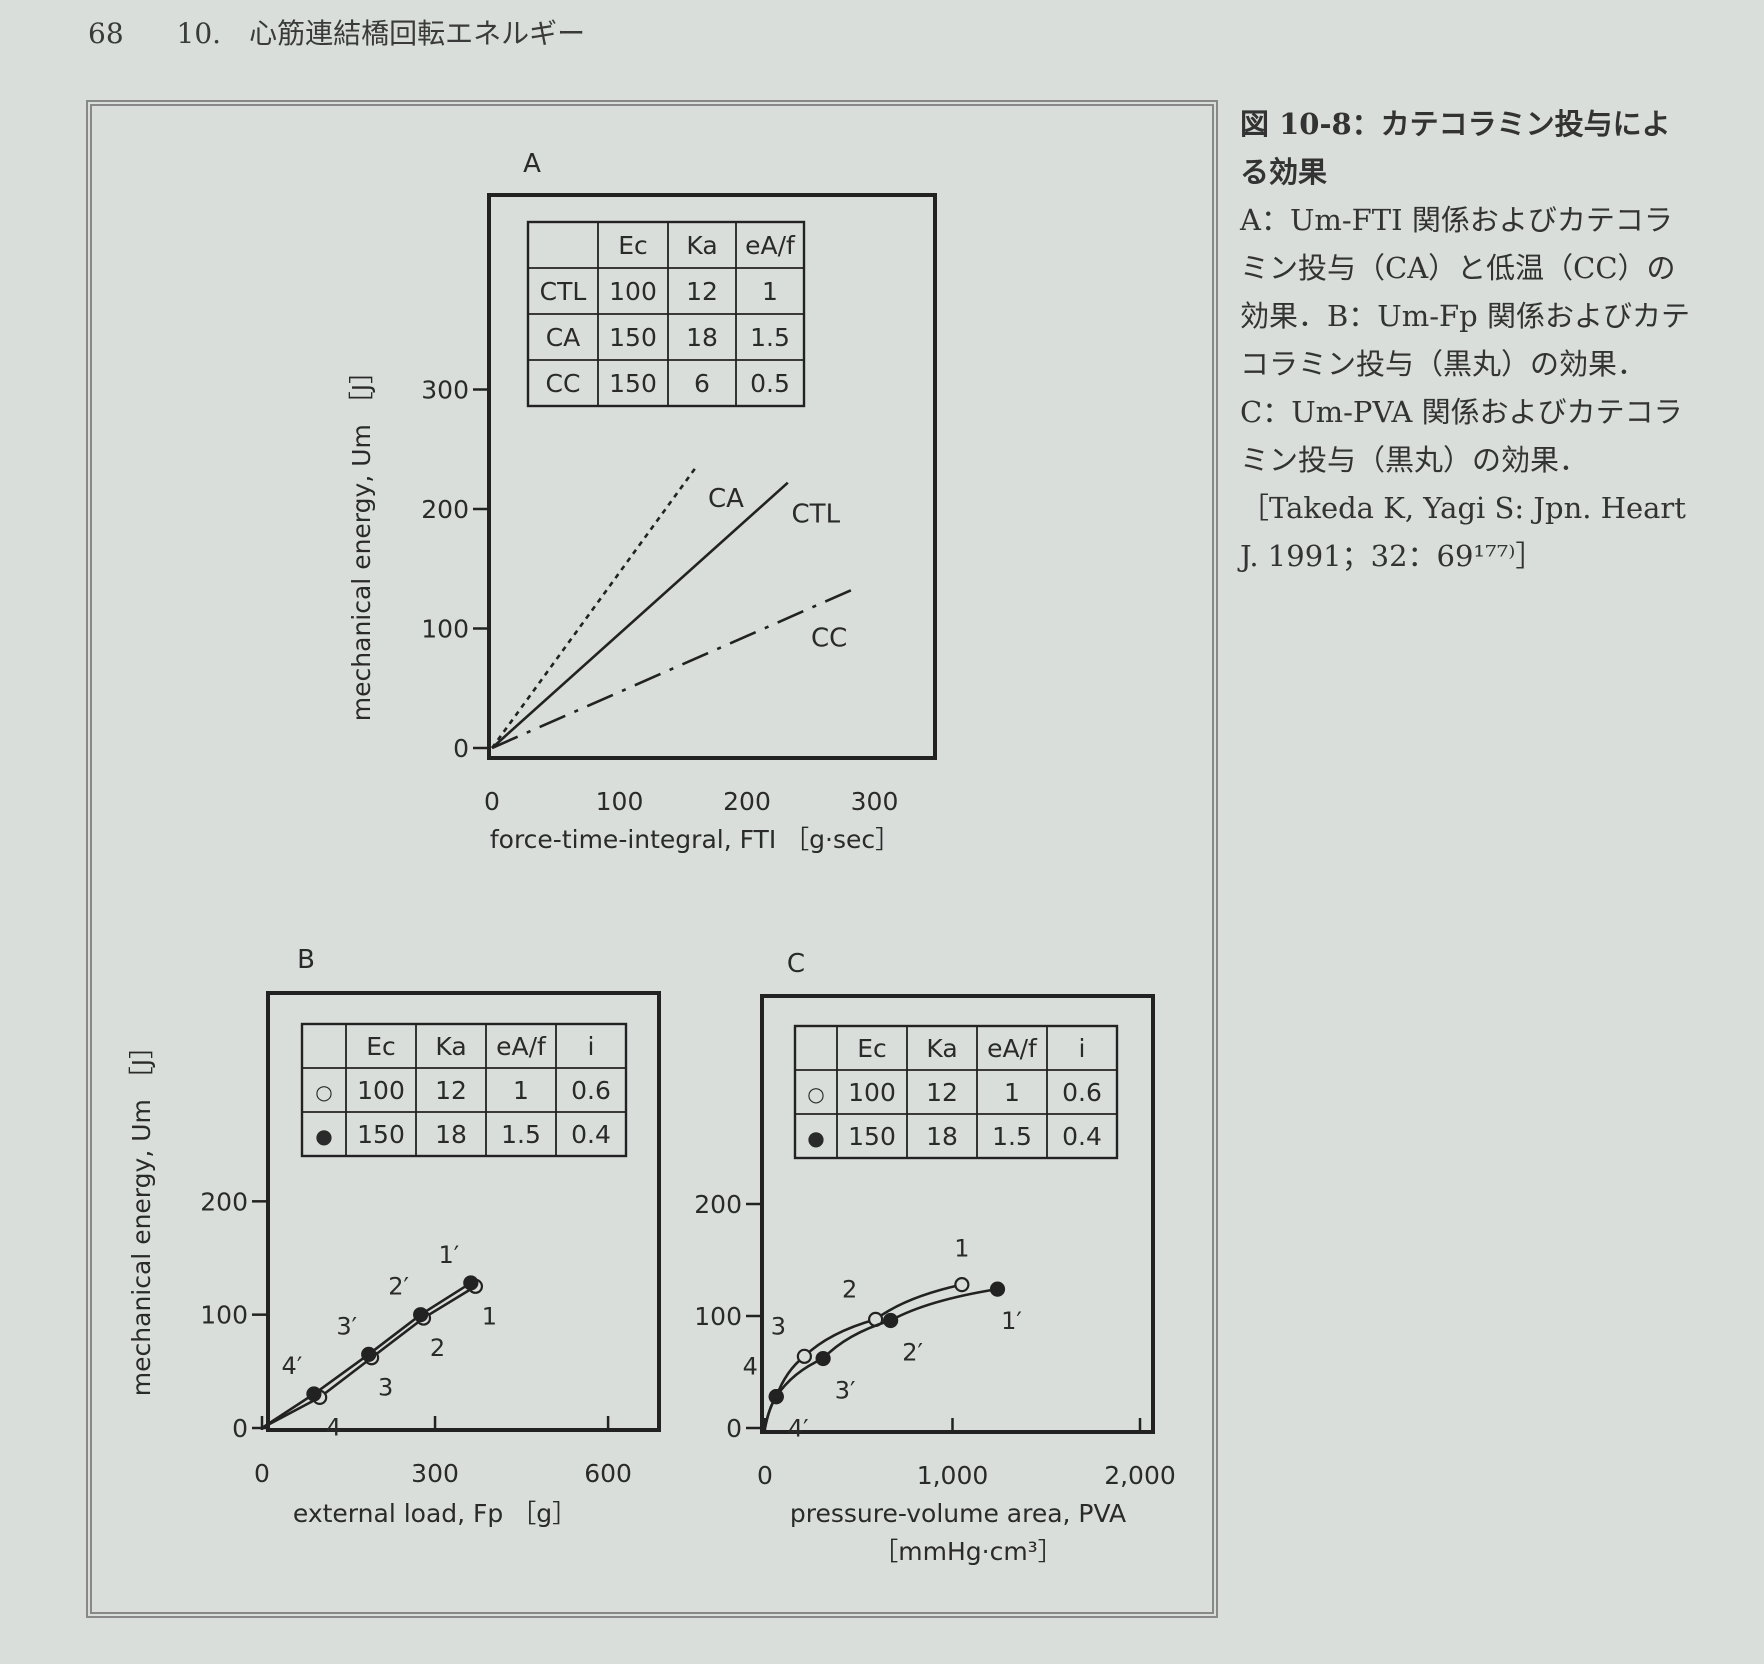 This screenshot has width=1764, height=1664. Describe the element at coordinates (770, 383) in the screenshot. I see `table-cell-a: 0.5` at that location.